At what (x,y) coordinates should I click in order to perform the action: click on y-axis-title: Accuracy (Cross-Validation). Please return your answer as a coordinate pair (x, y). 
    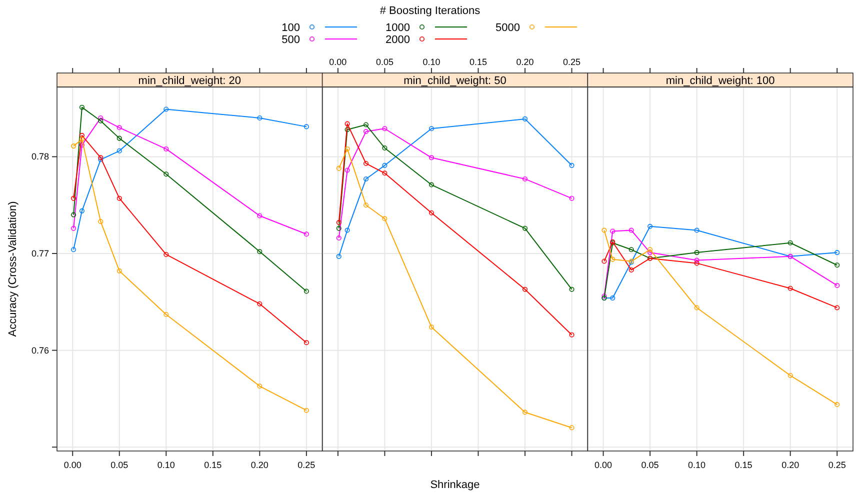
    Looking at the image, I should click on (13, 269).